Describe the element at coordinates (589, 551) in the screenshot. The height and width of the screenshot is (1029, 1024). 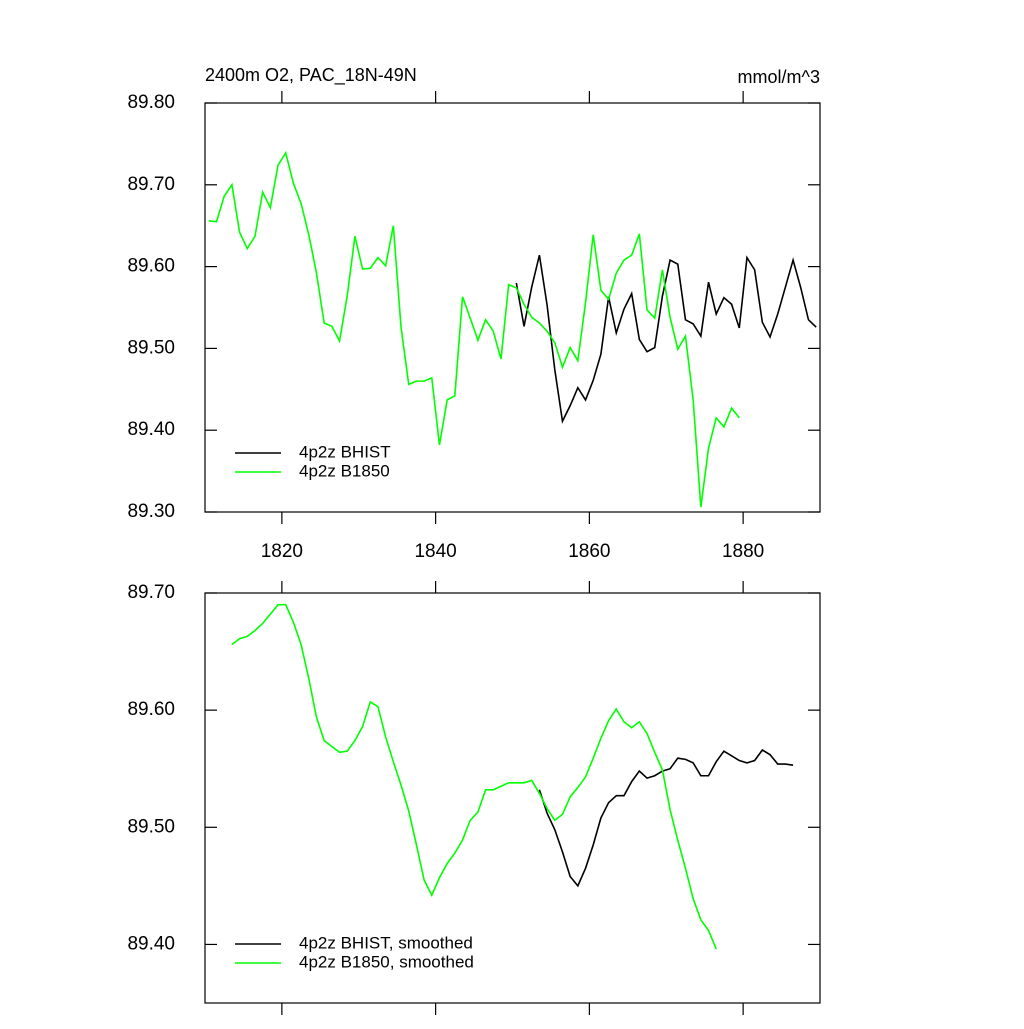
I see `x-tick-label: 1860` at that location.